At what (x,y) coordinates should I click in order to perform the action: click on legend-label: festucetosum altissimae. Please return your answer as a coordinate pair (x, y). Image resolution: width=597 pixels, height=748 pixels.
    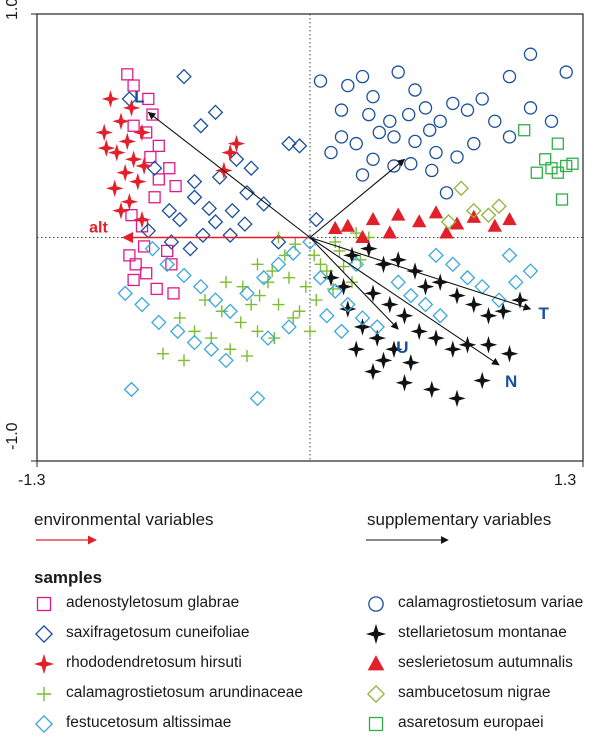
    Looking at the image, I should click on (149, 722).